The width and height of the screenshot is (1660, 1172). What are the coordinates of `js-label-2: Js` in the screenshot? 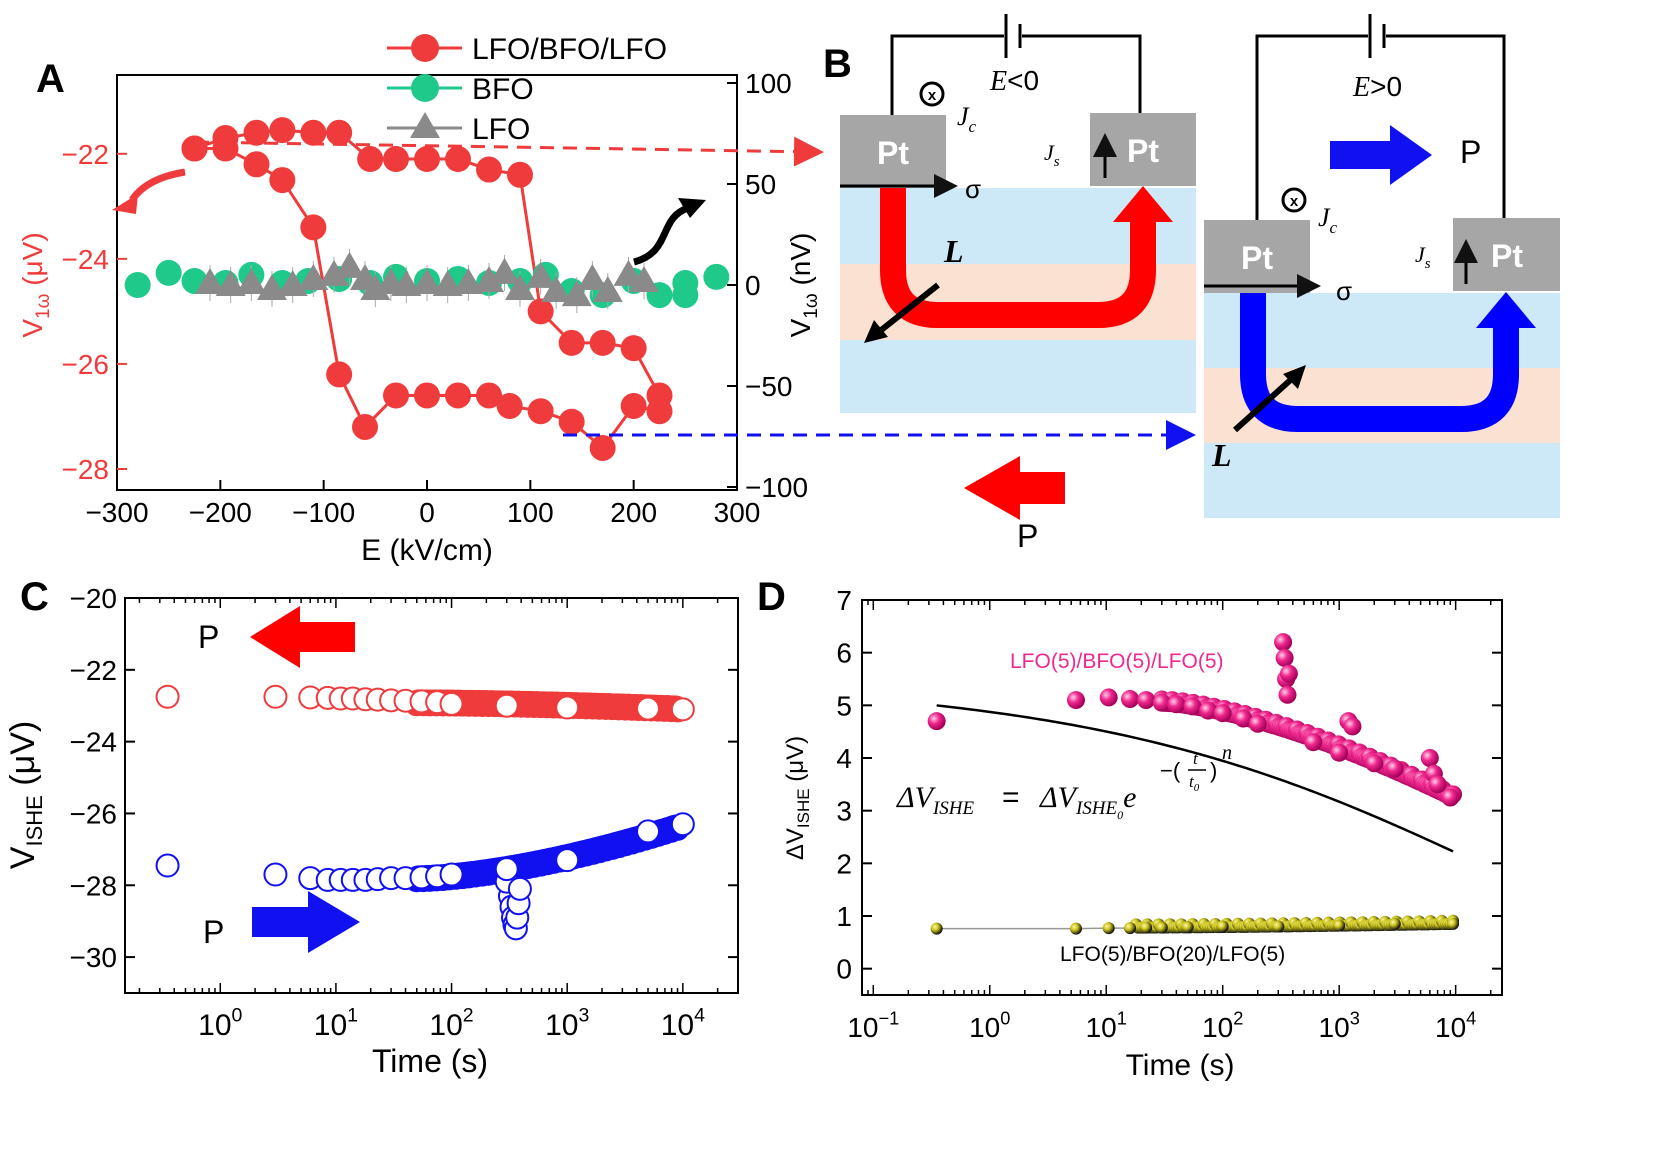 It's located at (1423, 257).